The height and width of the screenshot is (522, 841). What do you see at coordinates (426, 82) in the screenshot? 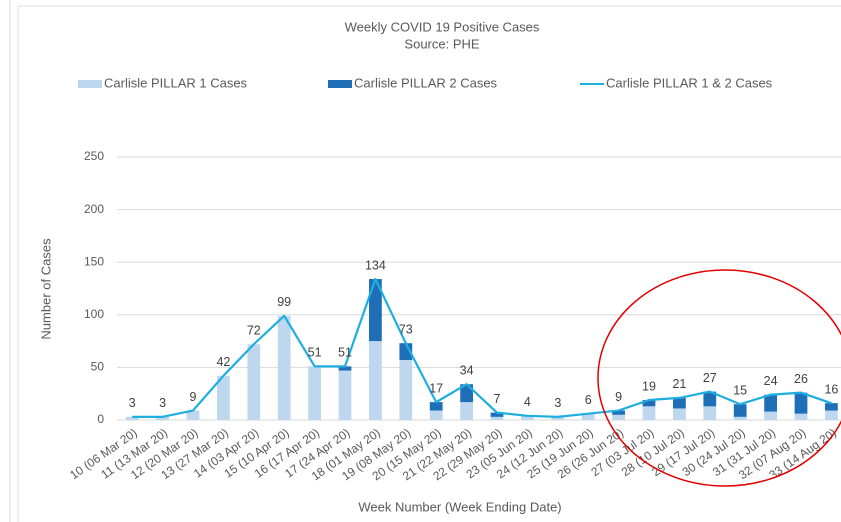
I see `legend-label: Carlisle PILLAR 2 Cases` at bounding box center [426, 82].